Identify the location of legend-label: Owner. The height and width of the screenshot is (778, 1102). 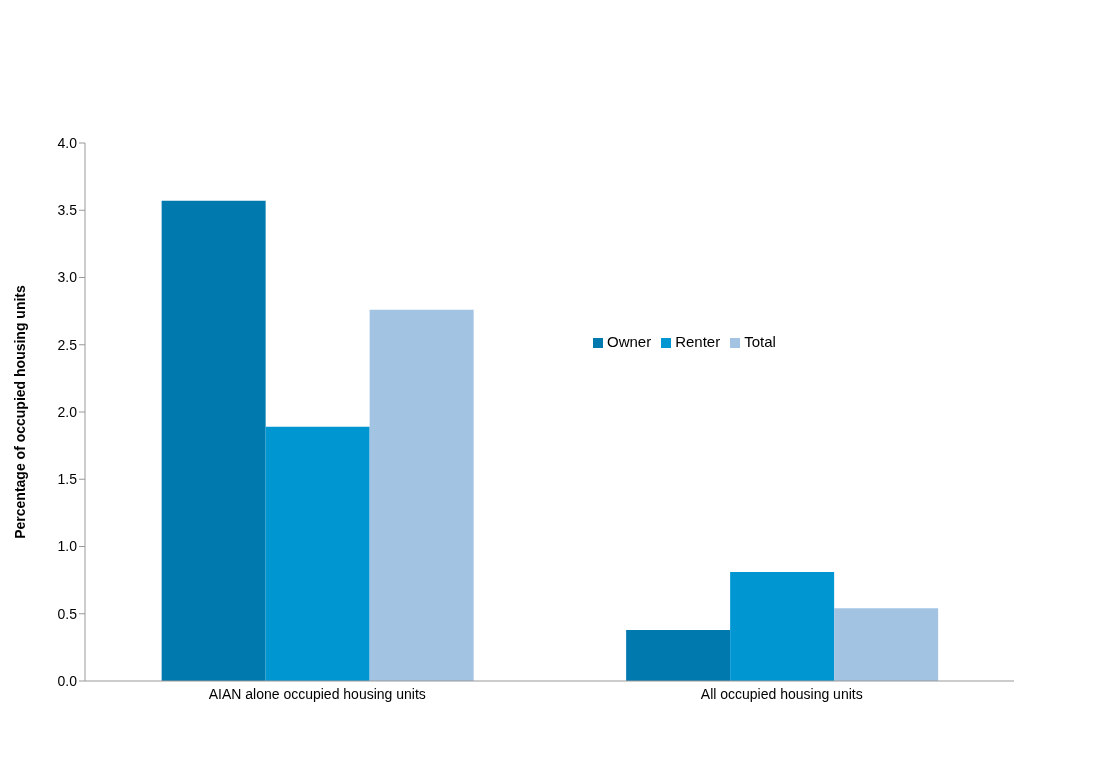
(629, 341).